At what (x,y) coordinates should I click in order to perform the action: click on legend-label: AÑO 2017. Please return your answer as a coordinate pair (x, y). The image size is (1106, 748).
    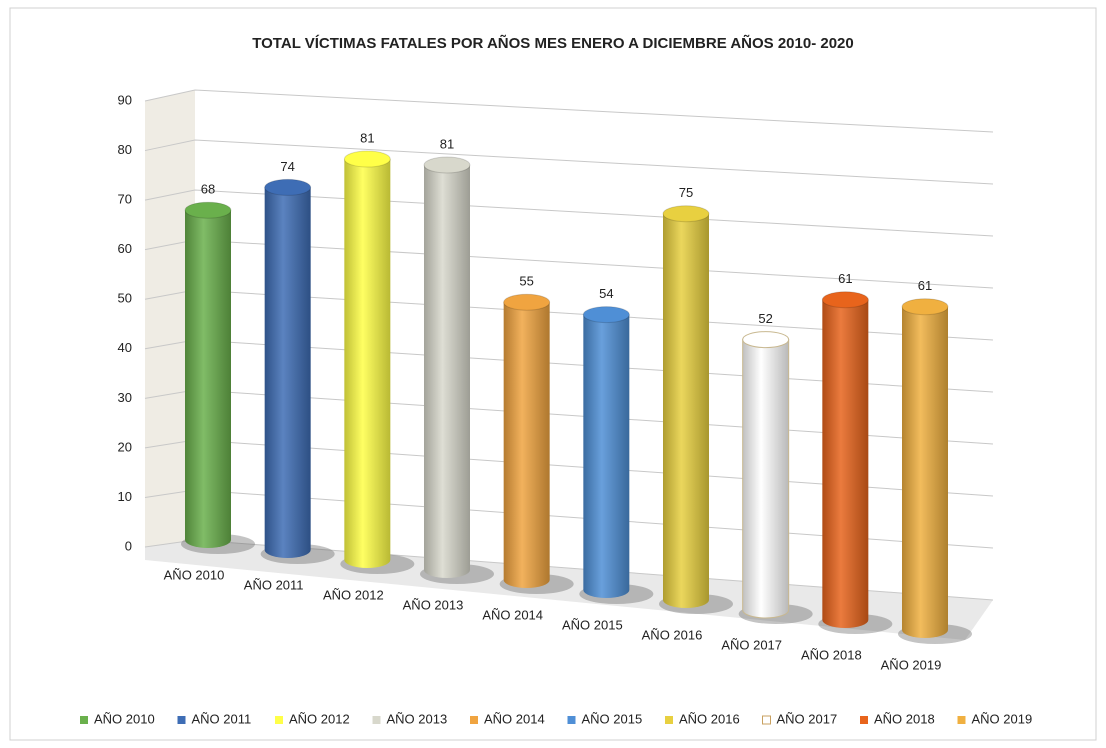
    Looking at the image, I should click on (807, 718).